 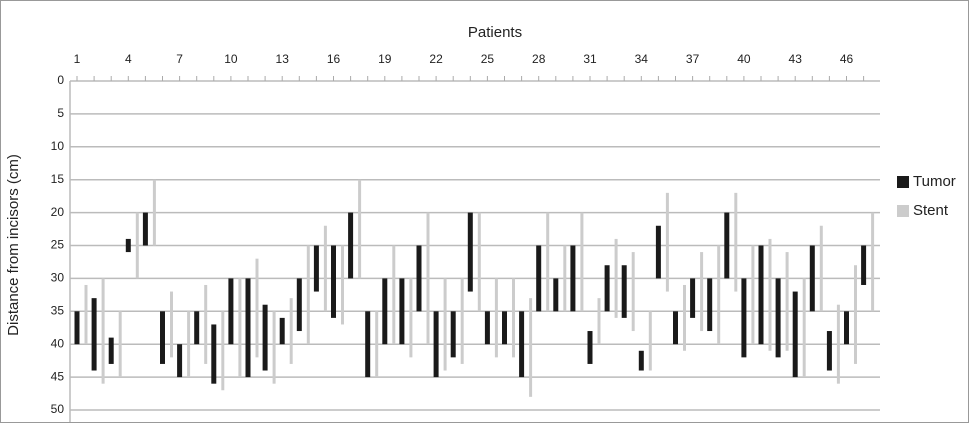 What do you see at coordinates (58, 179) in the screenshot?
I see `y-tick-label: 15` at bounding box center [58, 179].